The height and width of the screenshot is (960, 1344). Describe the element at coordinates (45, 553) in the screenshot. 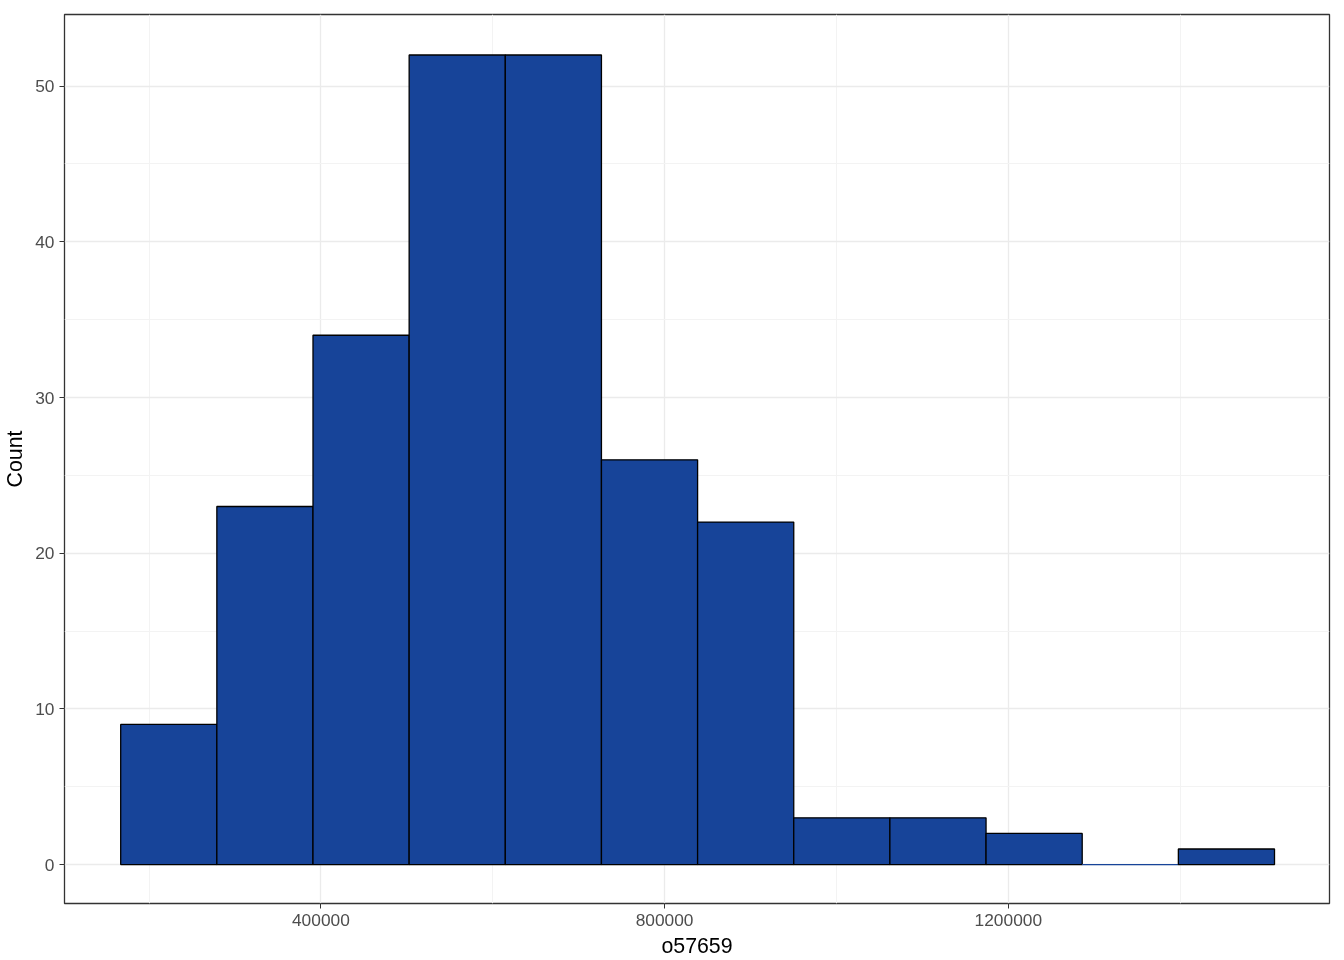

I see `y-tick-label: 20` at that location.